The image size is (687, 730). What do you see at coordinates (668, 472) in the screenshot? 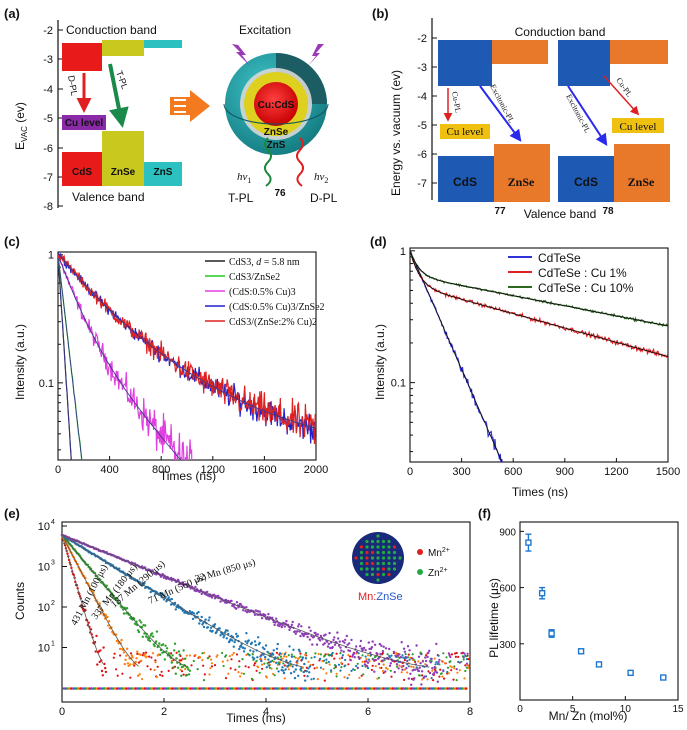
I see `d-xtick-label: 1500` at bounding box center [668, 472].